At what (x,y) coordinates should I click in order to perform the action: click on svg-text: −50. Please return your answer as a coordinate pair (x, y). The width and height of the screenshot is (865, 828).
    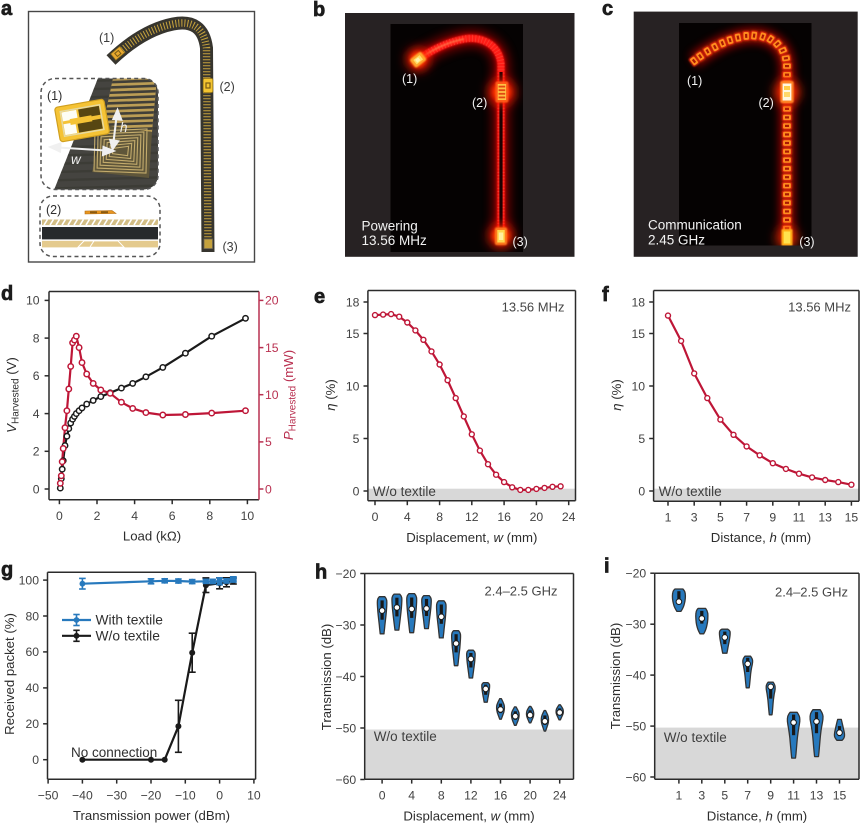
    Looking at the image, I should click on (346, 728).